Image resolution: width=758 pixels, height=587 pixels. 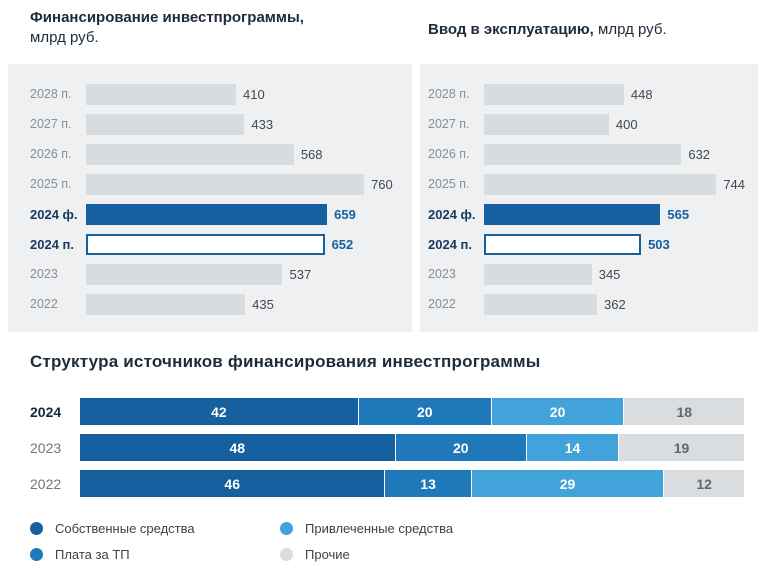 I want to click on bar-row: 2025 п. 760, so click(x=216, y=184).